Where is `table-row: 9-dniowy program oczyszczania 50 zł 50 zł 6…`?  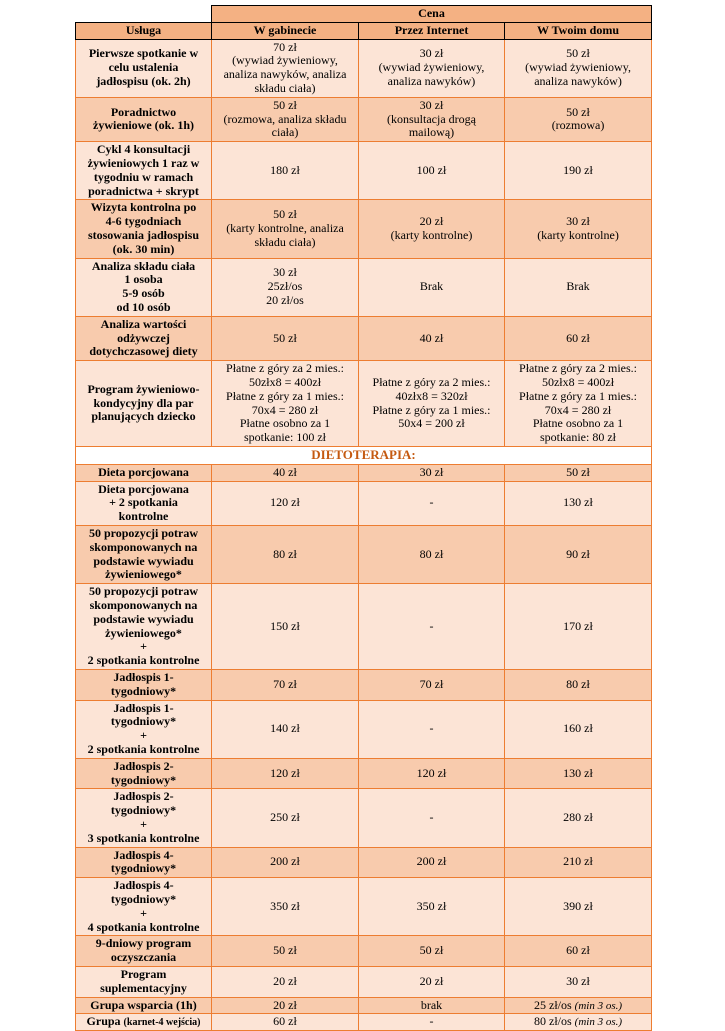
table-row: 9-dniowy program oczyszczania 50 zł 50 zł 6… is located at coordinates (364, 951).